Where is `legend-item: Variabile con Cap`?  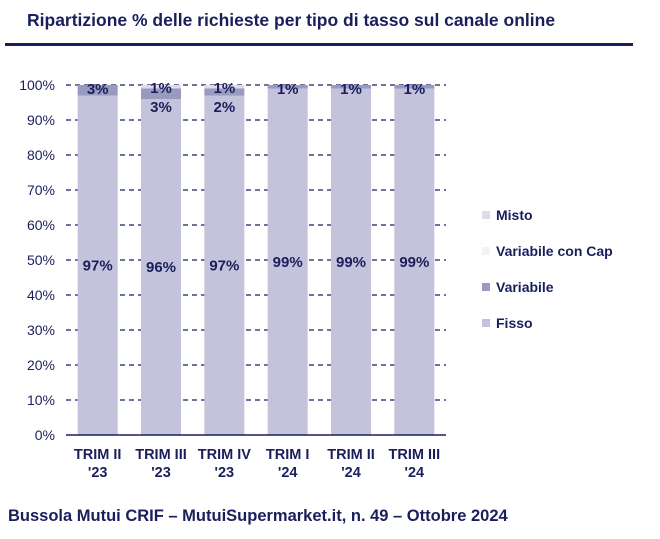 legend-item: Variabile con Cap is located at coordinates (547, 251).